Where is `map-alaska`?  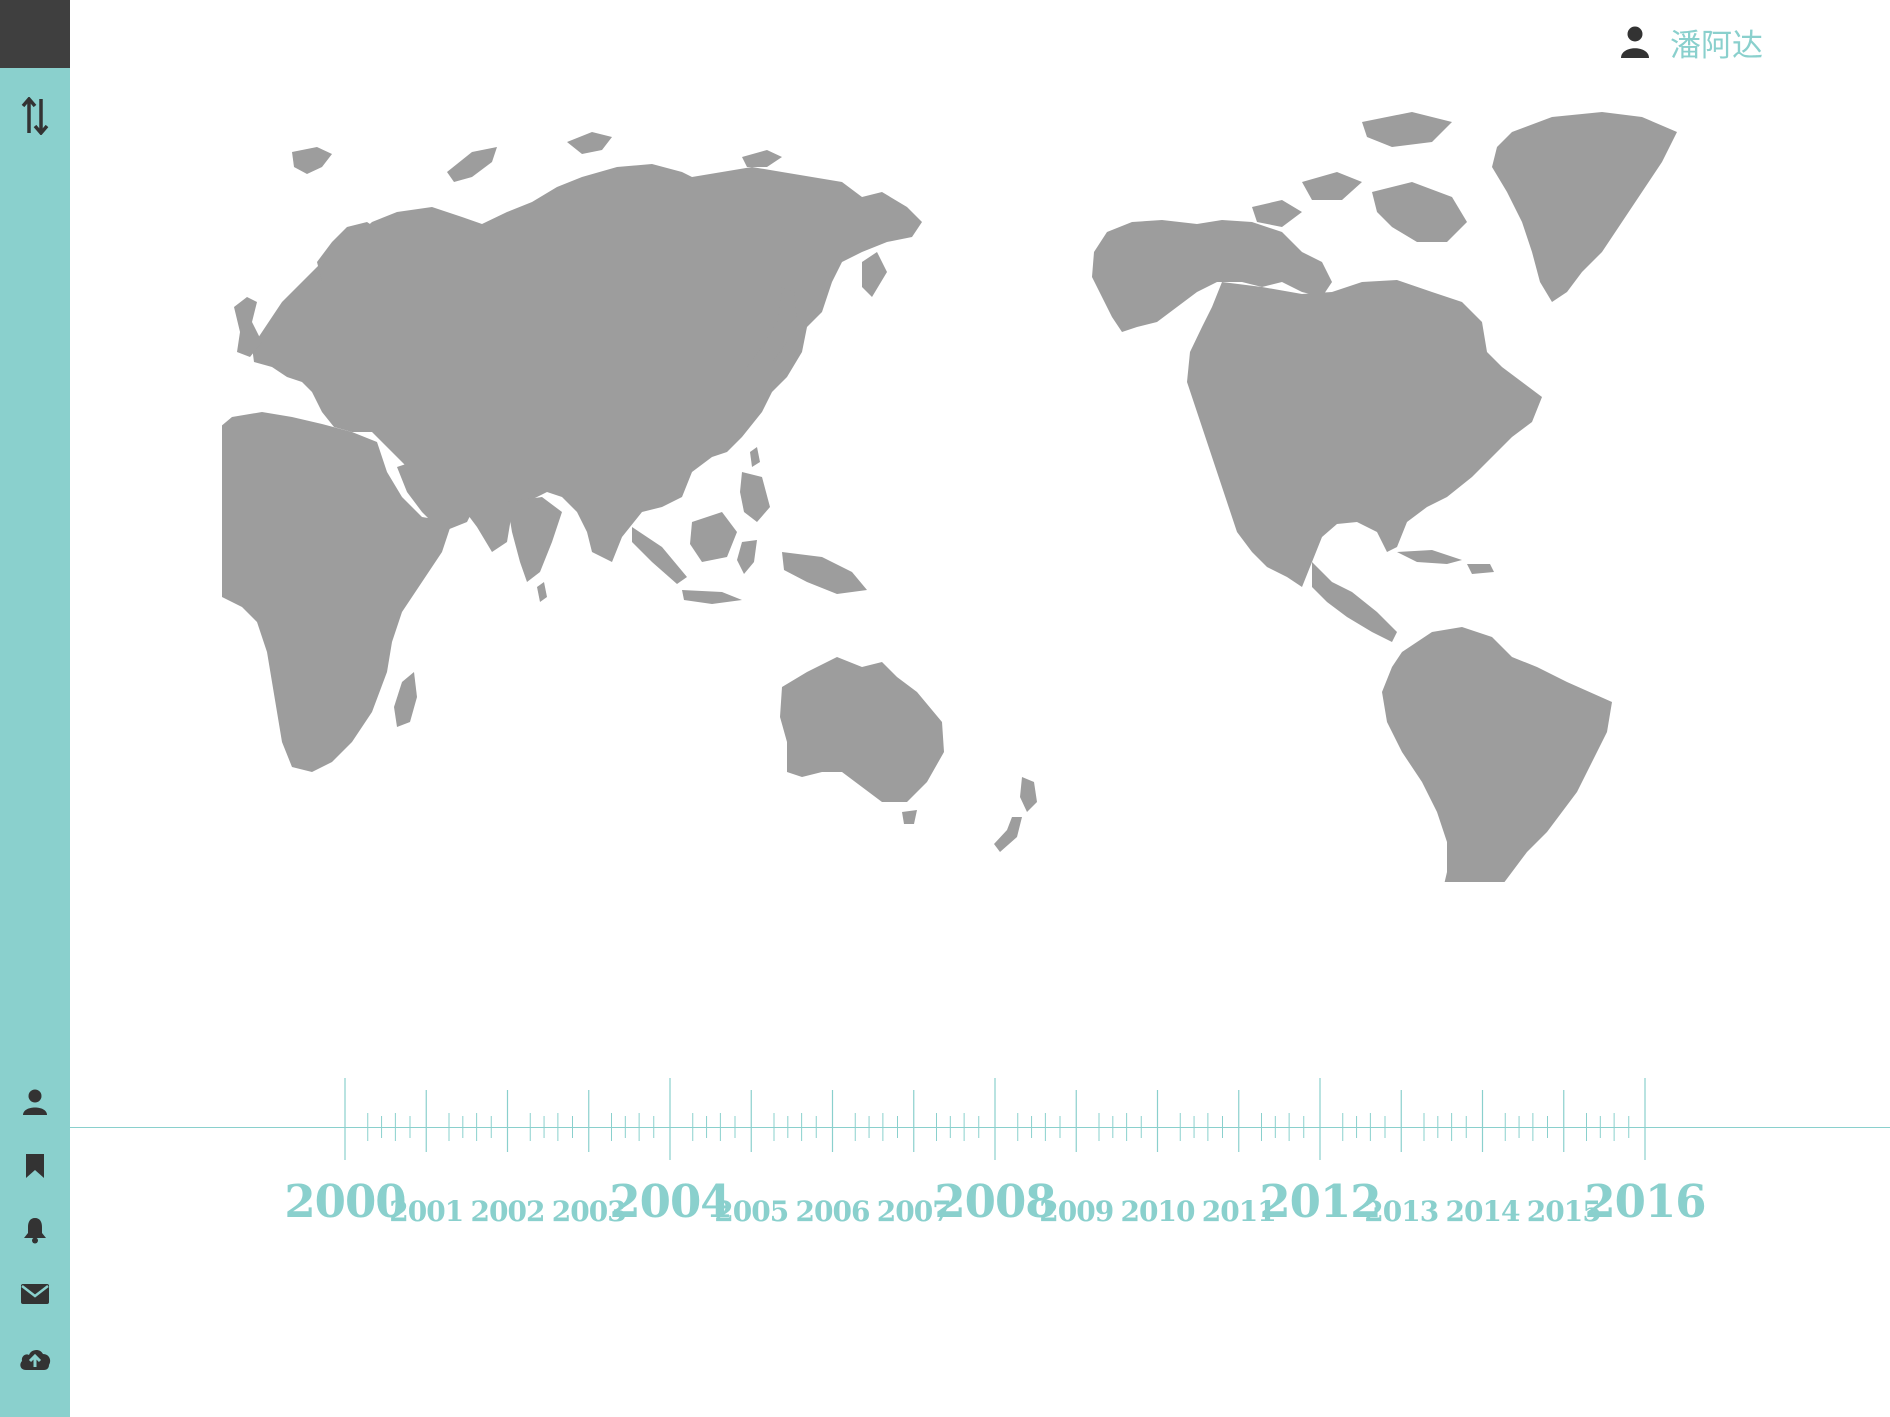
map-alaska is located at coordinates (1212, 276).